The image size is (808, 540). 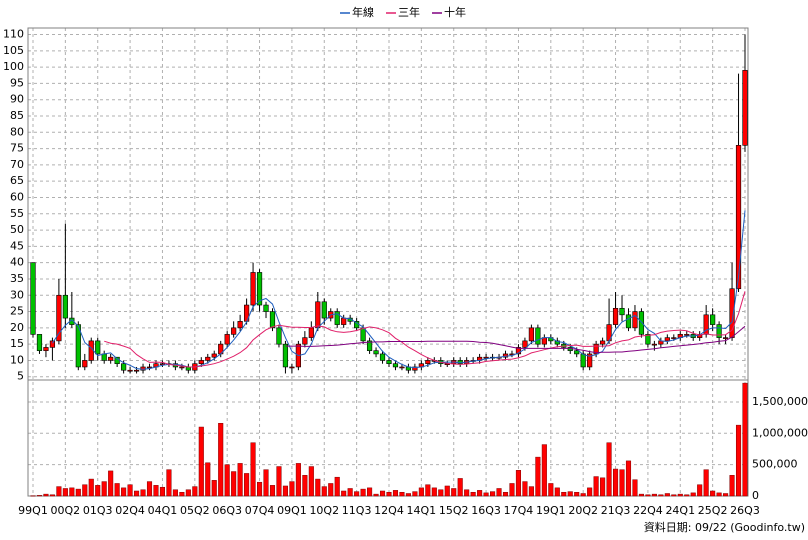 I want to click on y-tick-label: 75, so click(x=17, y=148).